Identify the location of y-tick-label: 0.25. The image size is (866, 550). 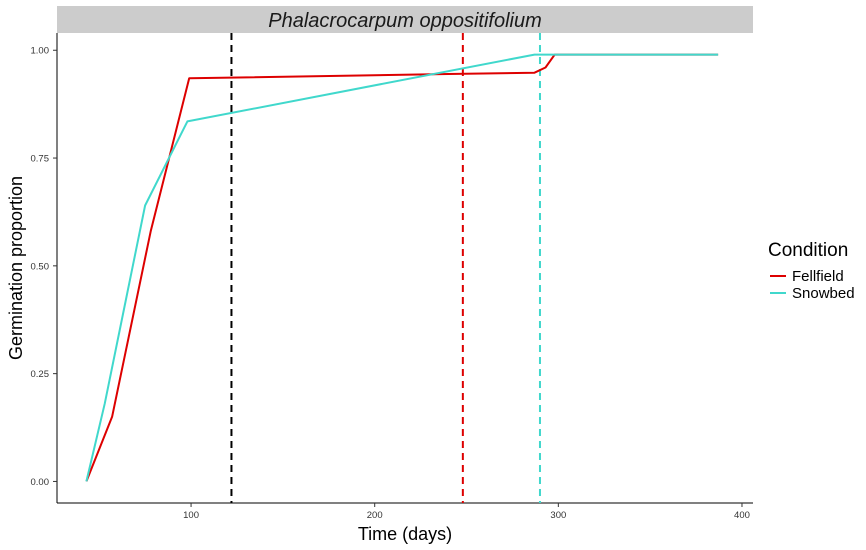
(40, 374).